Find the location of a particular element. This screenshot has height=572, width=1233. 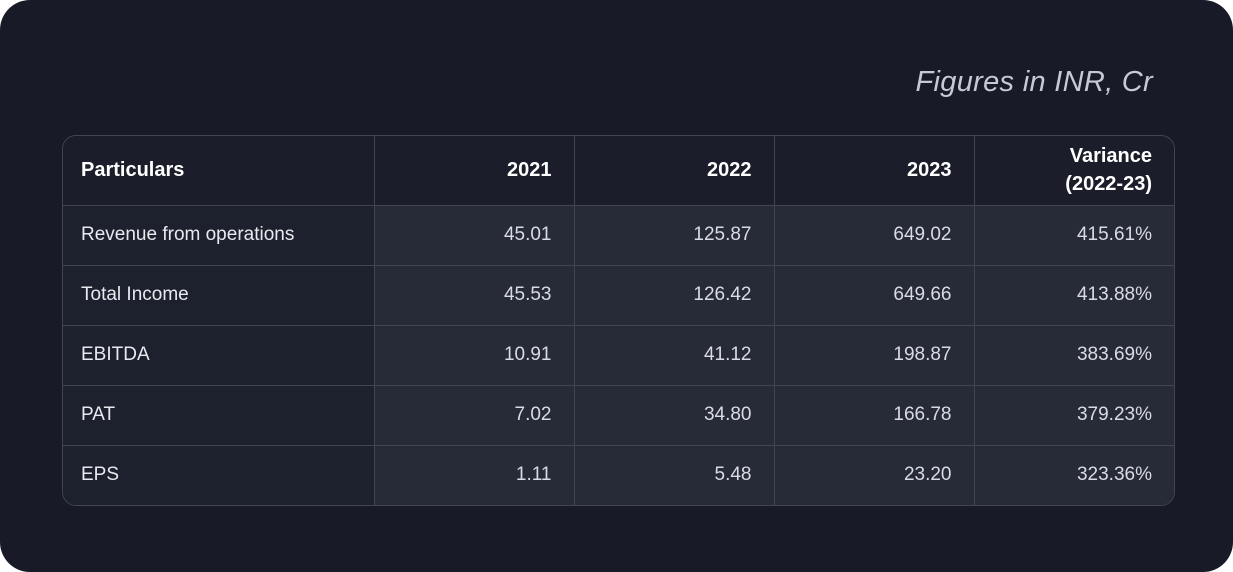

row-label-revenue: Revenue from operations is located at coordinates (219, 235).